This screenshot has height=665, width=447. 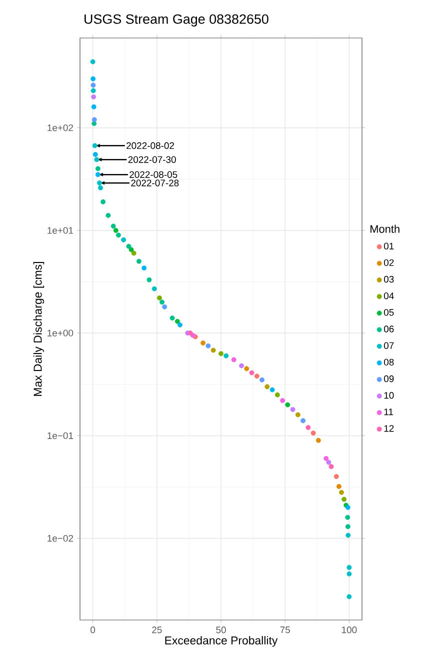 I want to click on y-tick-label: 1e−01, so click(x=61, y=436).